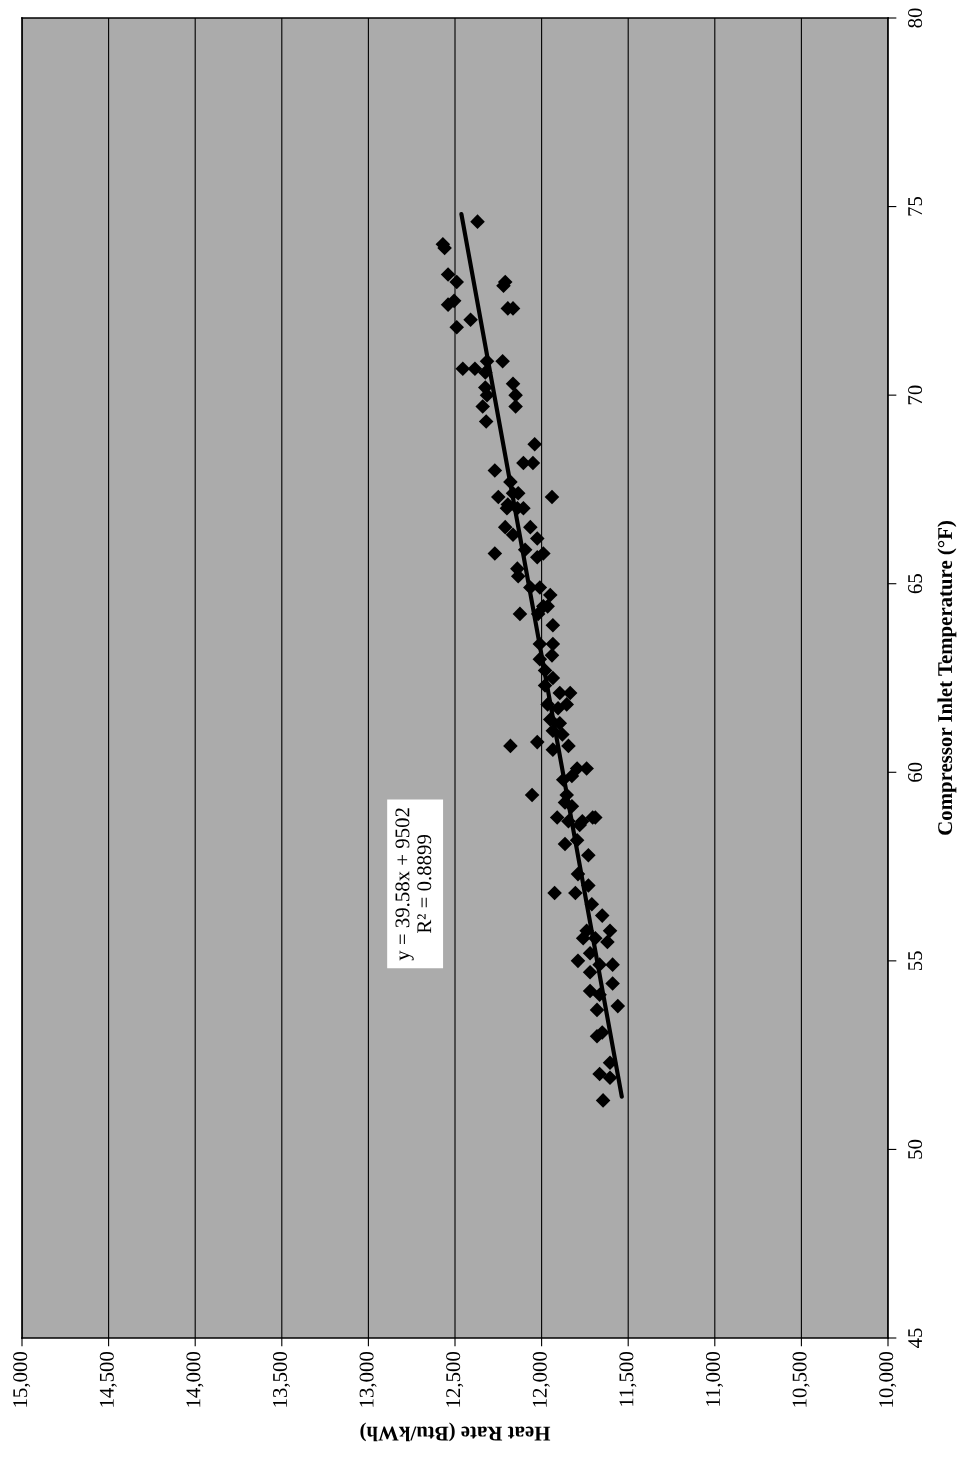  What do you see at coordinates (915, 961) in the screenshot?
I see `y-tick-label: 55` at bounding box center [915, 961].